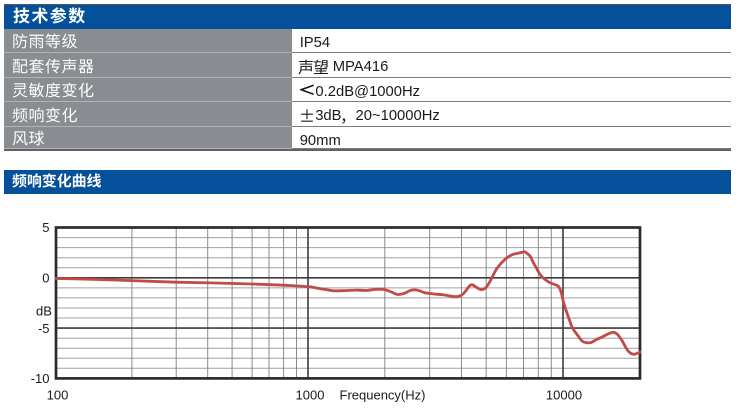 This screenshot has height=408, width=738. Describe the element at coordinates (310, 395) in the screenshot. I see `svg-text: 1000` at that location.